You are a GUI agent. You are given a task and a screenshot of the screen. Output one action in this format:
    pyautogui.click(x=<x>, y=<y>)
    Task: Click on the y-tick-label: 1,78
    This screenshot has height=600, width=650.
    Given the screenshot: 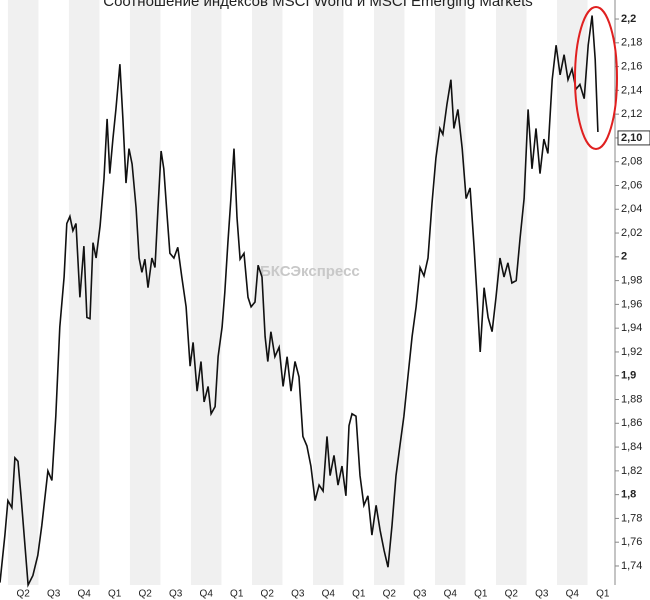 What is the action you would take?
    pyautogui.click(x=631, y=518)
    